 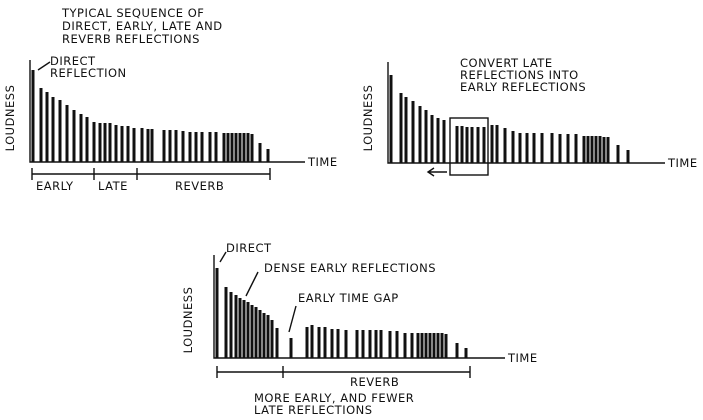 I want to click on caption-line: LATE REFLECTIONS, so click(x=313, y=410).